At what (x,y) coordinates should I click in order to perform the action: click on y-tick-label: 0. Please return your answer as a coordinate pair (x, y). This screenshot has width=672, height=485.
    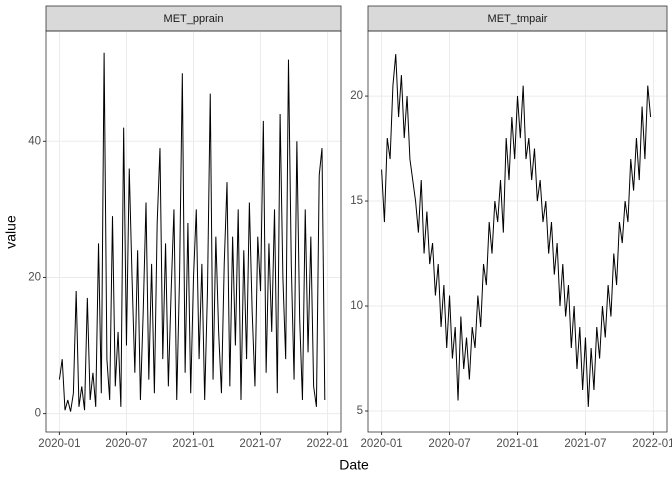
    Looking at the image, I should click on (38, 414).